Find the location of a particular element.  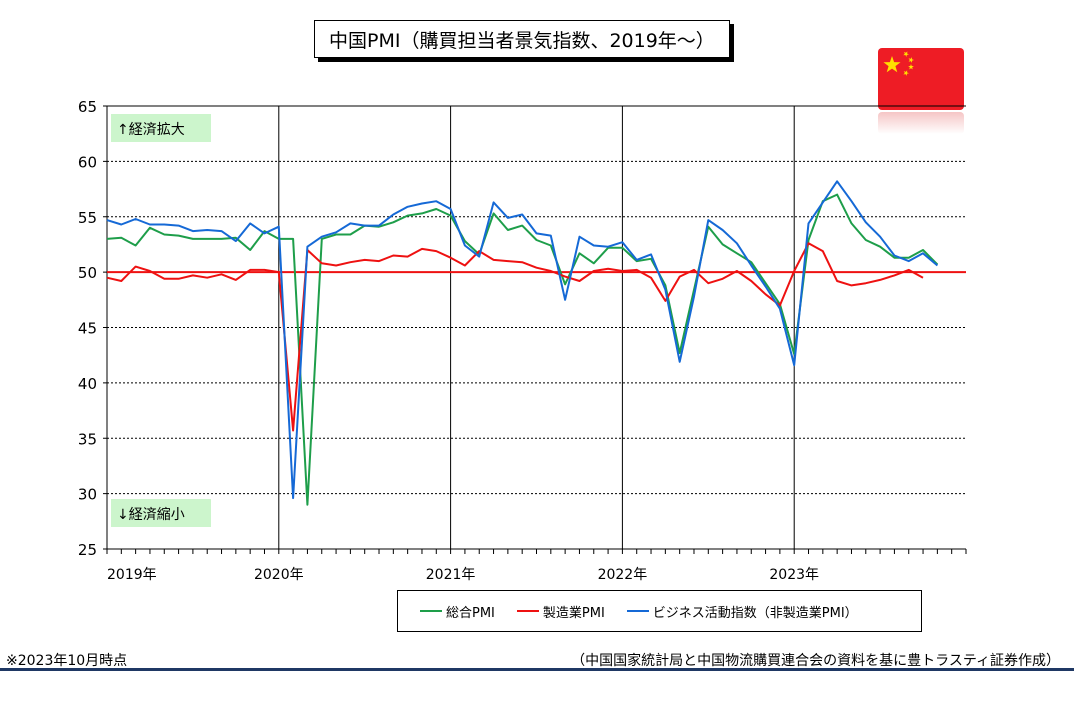

y-tick-label: 40 is located at coordinates (87, 384).